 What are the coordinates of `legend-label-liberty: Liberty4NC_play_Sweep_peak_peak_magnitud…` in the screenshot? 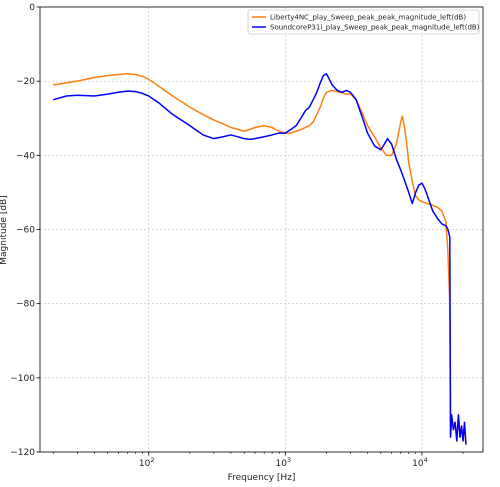 It's located at (368, 18).